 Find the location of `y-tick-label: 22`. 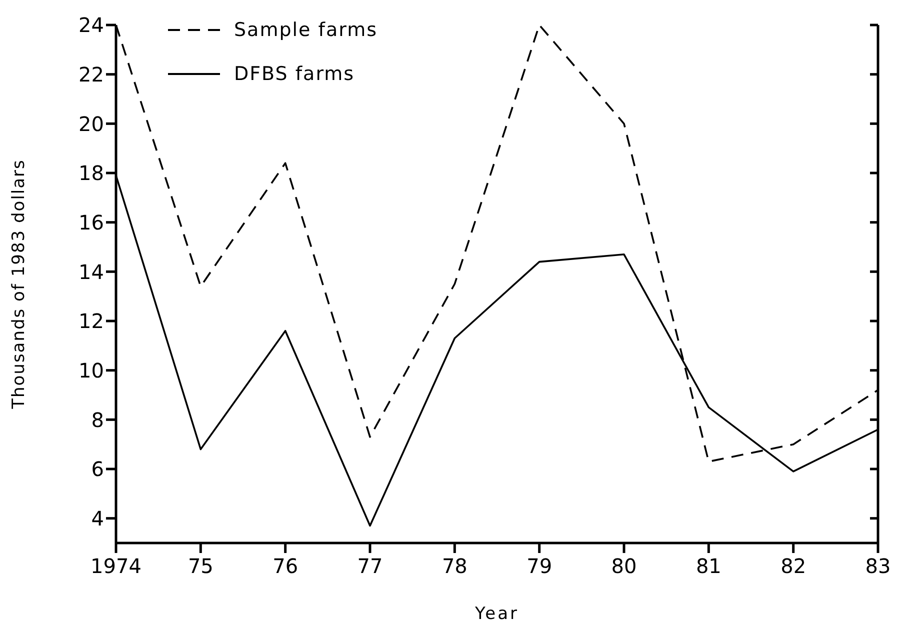

y-tick-label: 22 is located at coordinates (91, 74).